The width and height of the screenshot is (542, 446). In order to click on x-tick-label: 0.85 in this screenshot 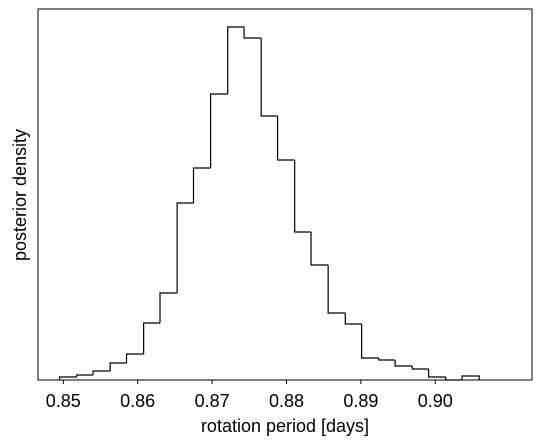, I will do `click(63, 401)`.